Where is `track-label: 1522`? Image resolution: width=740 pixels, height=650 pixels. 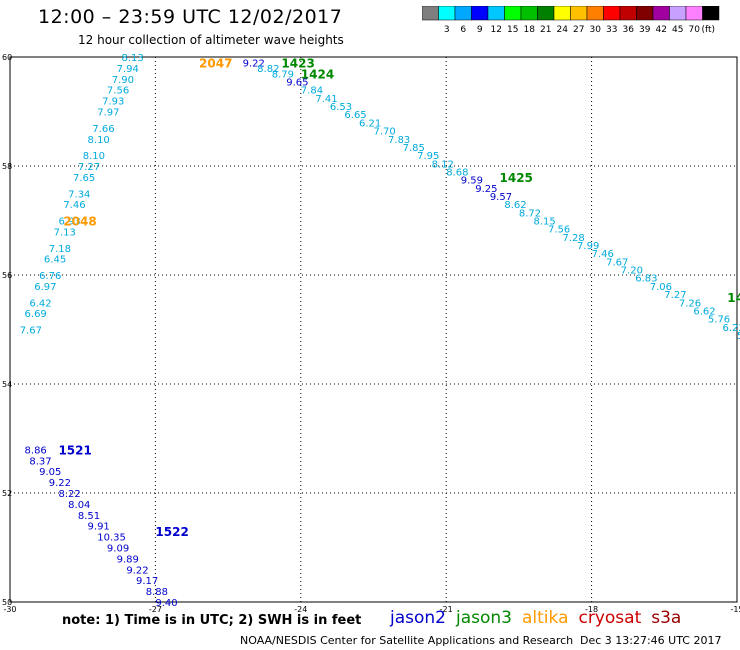
track-label: 1522 is located at coordinates (171, 532).